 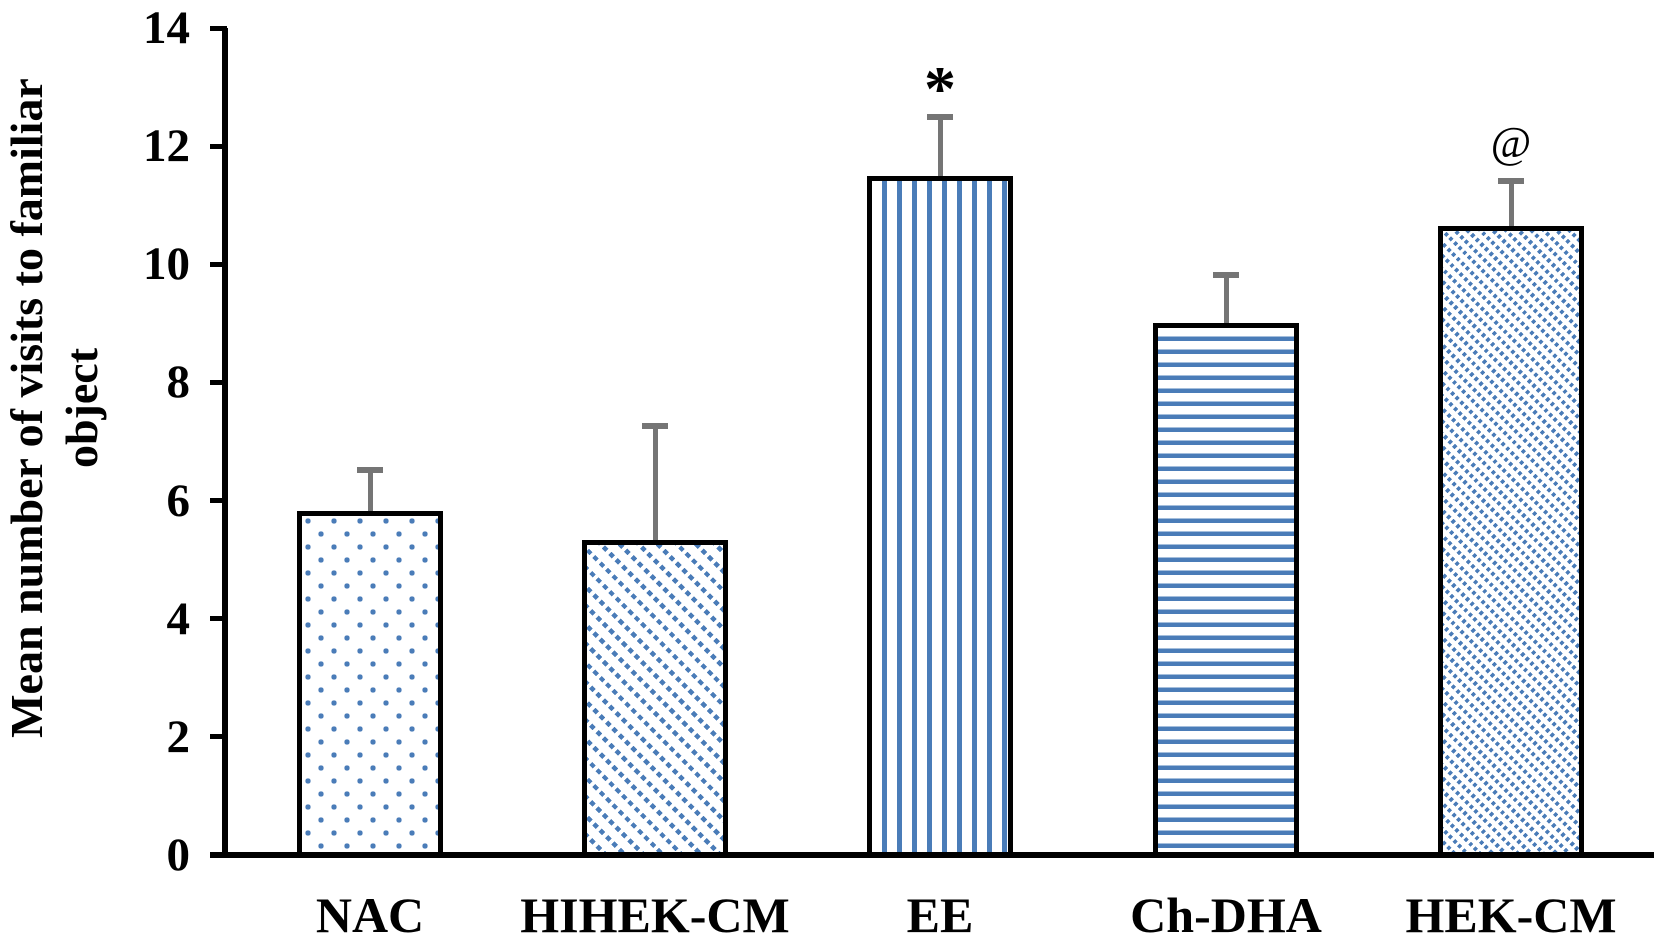 What do you see at coordinates (655, 698) in the screenshot?
I see `bar-hihek-cm` at bounding box center [655, 698].